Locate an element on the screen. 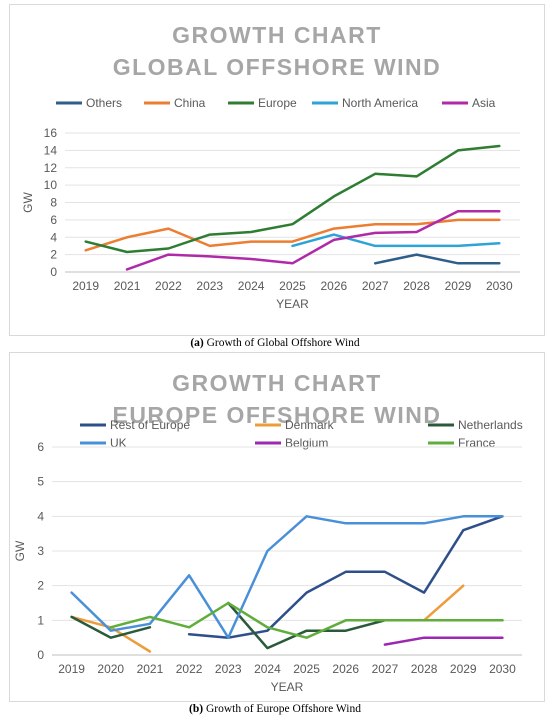 The height and width of the screenshot is (720, 550). legend-label: Asia is located at coordinates (484, 103).